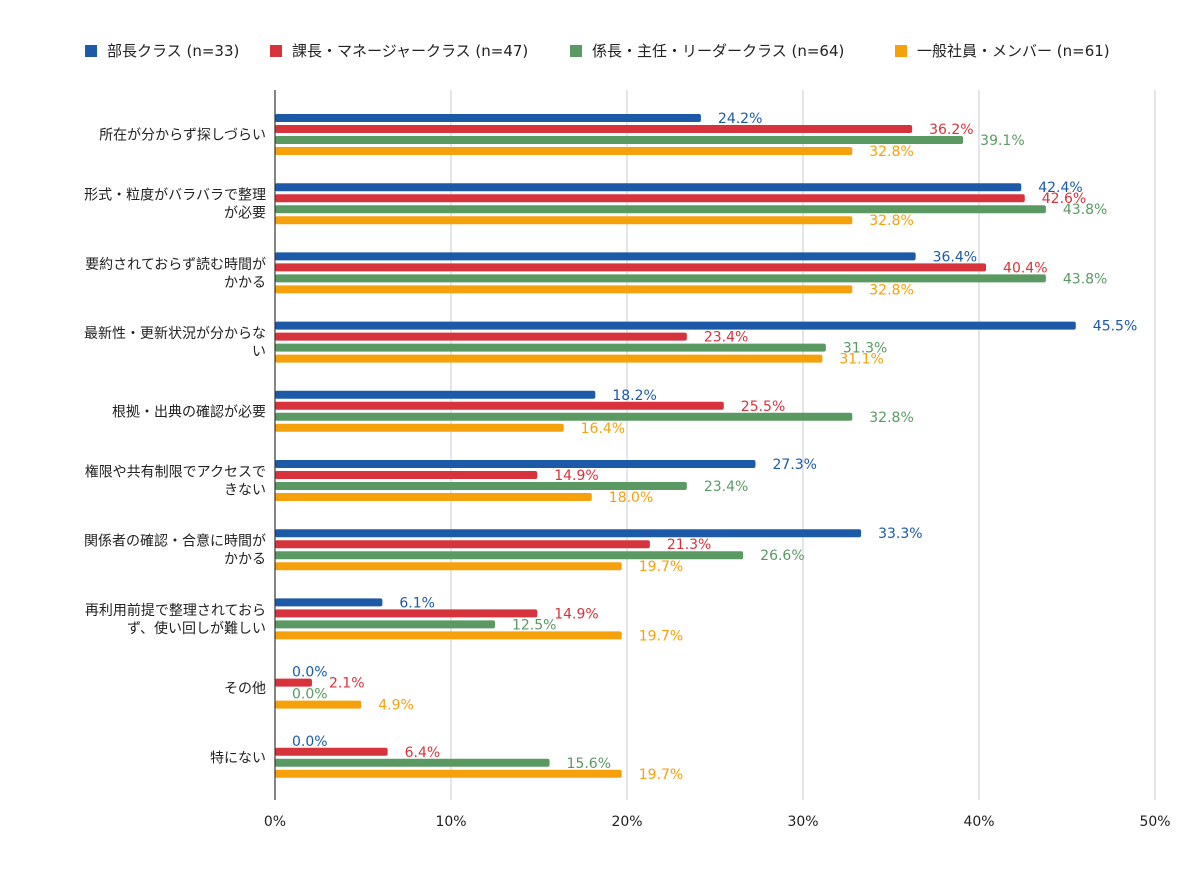 This screenshot has height=876, width=1200. What do you see at coordinates (175, 273) in the screenshot?
I see `category-label: 要約されておらず読む時間がかかる` at bounding box center [175, 273].